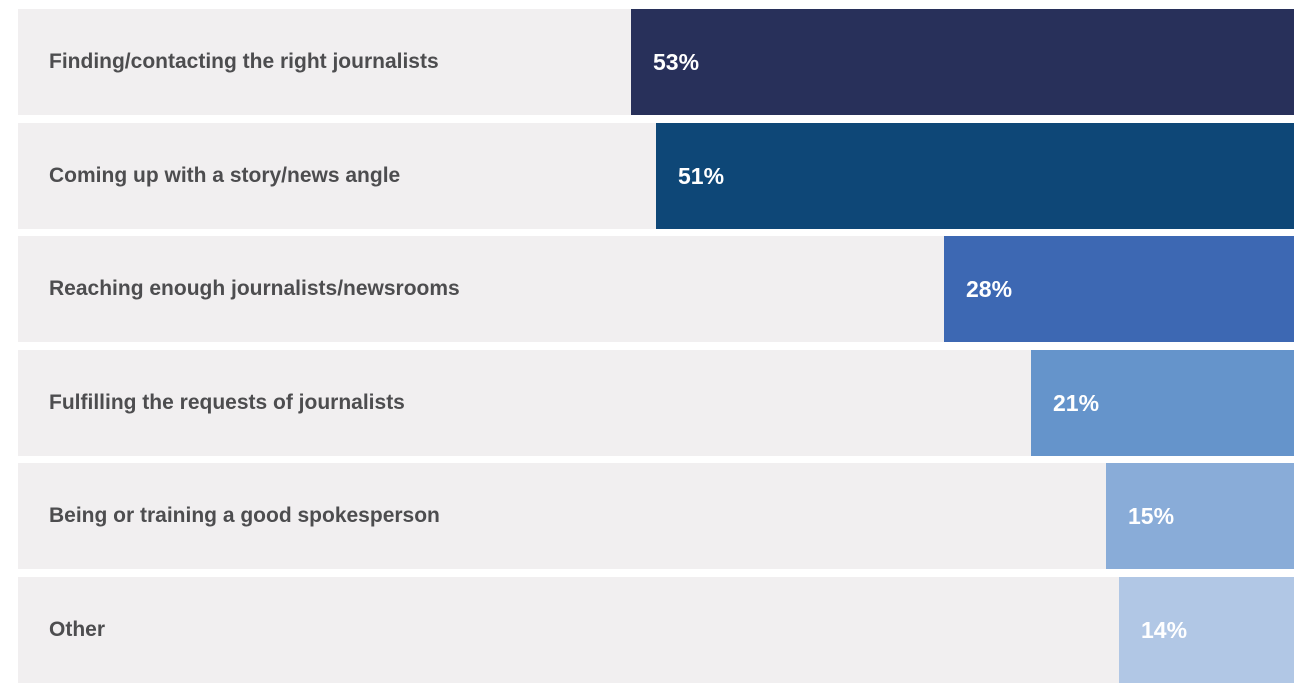  What do you see at coordinates (227, 402) in the screenshot?
I see `category-label: Fulfilling the requests of journalists` at bounding box center [227, 402].